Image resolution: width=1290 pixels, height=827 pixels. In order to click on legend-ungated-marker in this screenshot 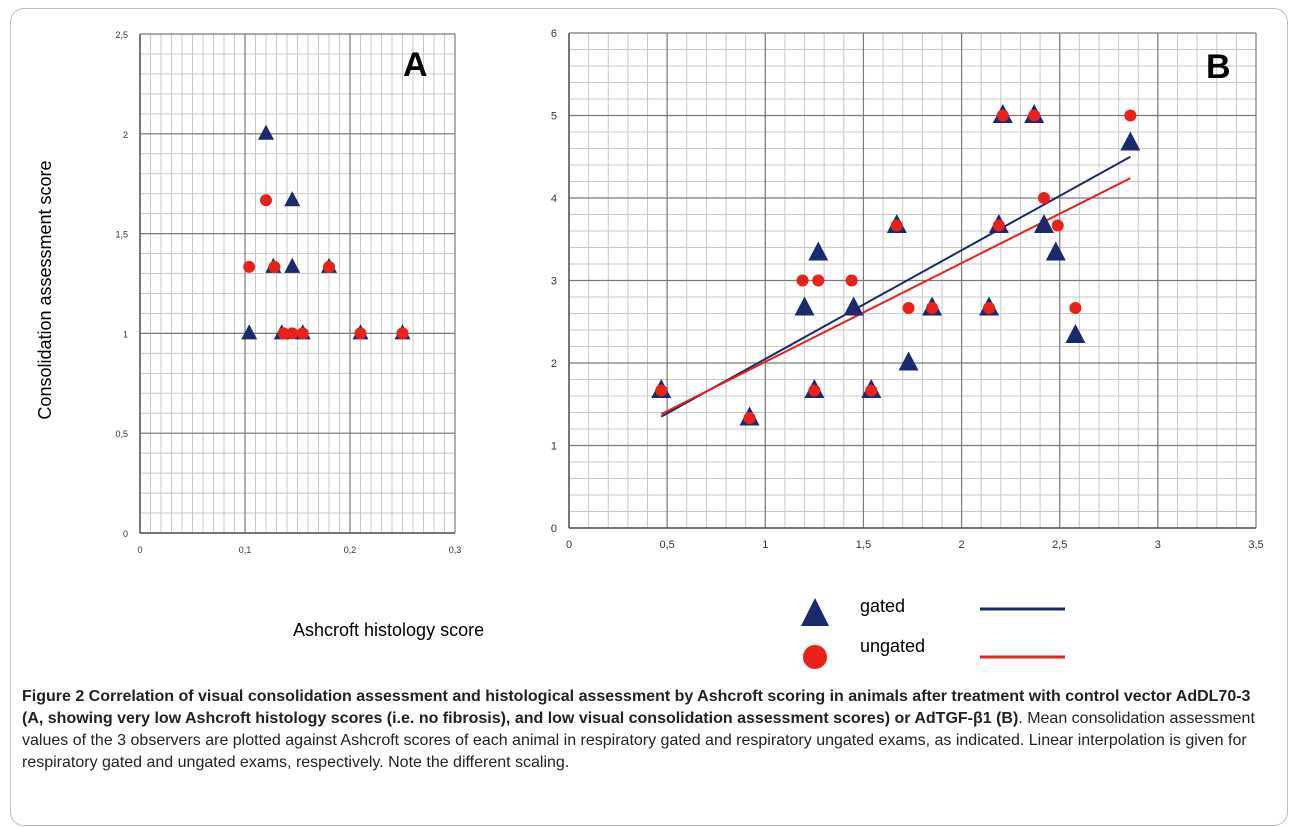, I will do `click(815, 657)`.